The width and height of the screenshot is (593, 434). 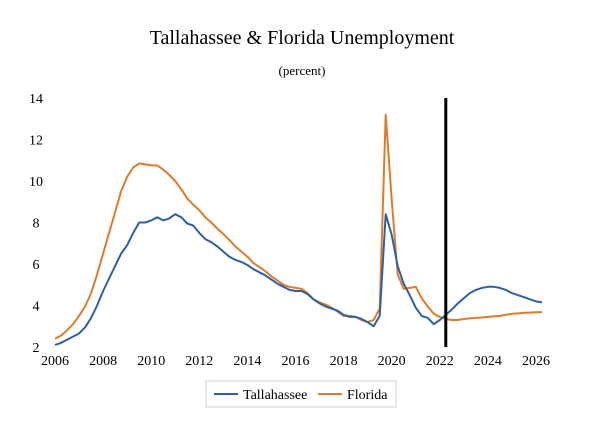 What do you see at coordinates (488, 361) in the screenshot?
I see `x-tick-label: 2024` at bounding box center [488, 361].